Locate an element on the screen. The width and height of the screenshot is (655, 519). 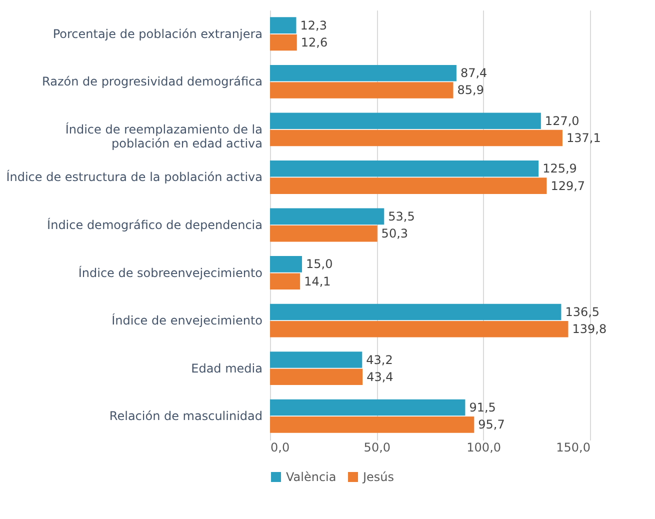
data-label: 53,5 is located at coordinates (401, 216).